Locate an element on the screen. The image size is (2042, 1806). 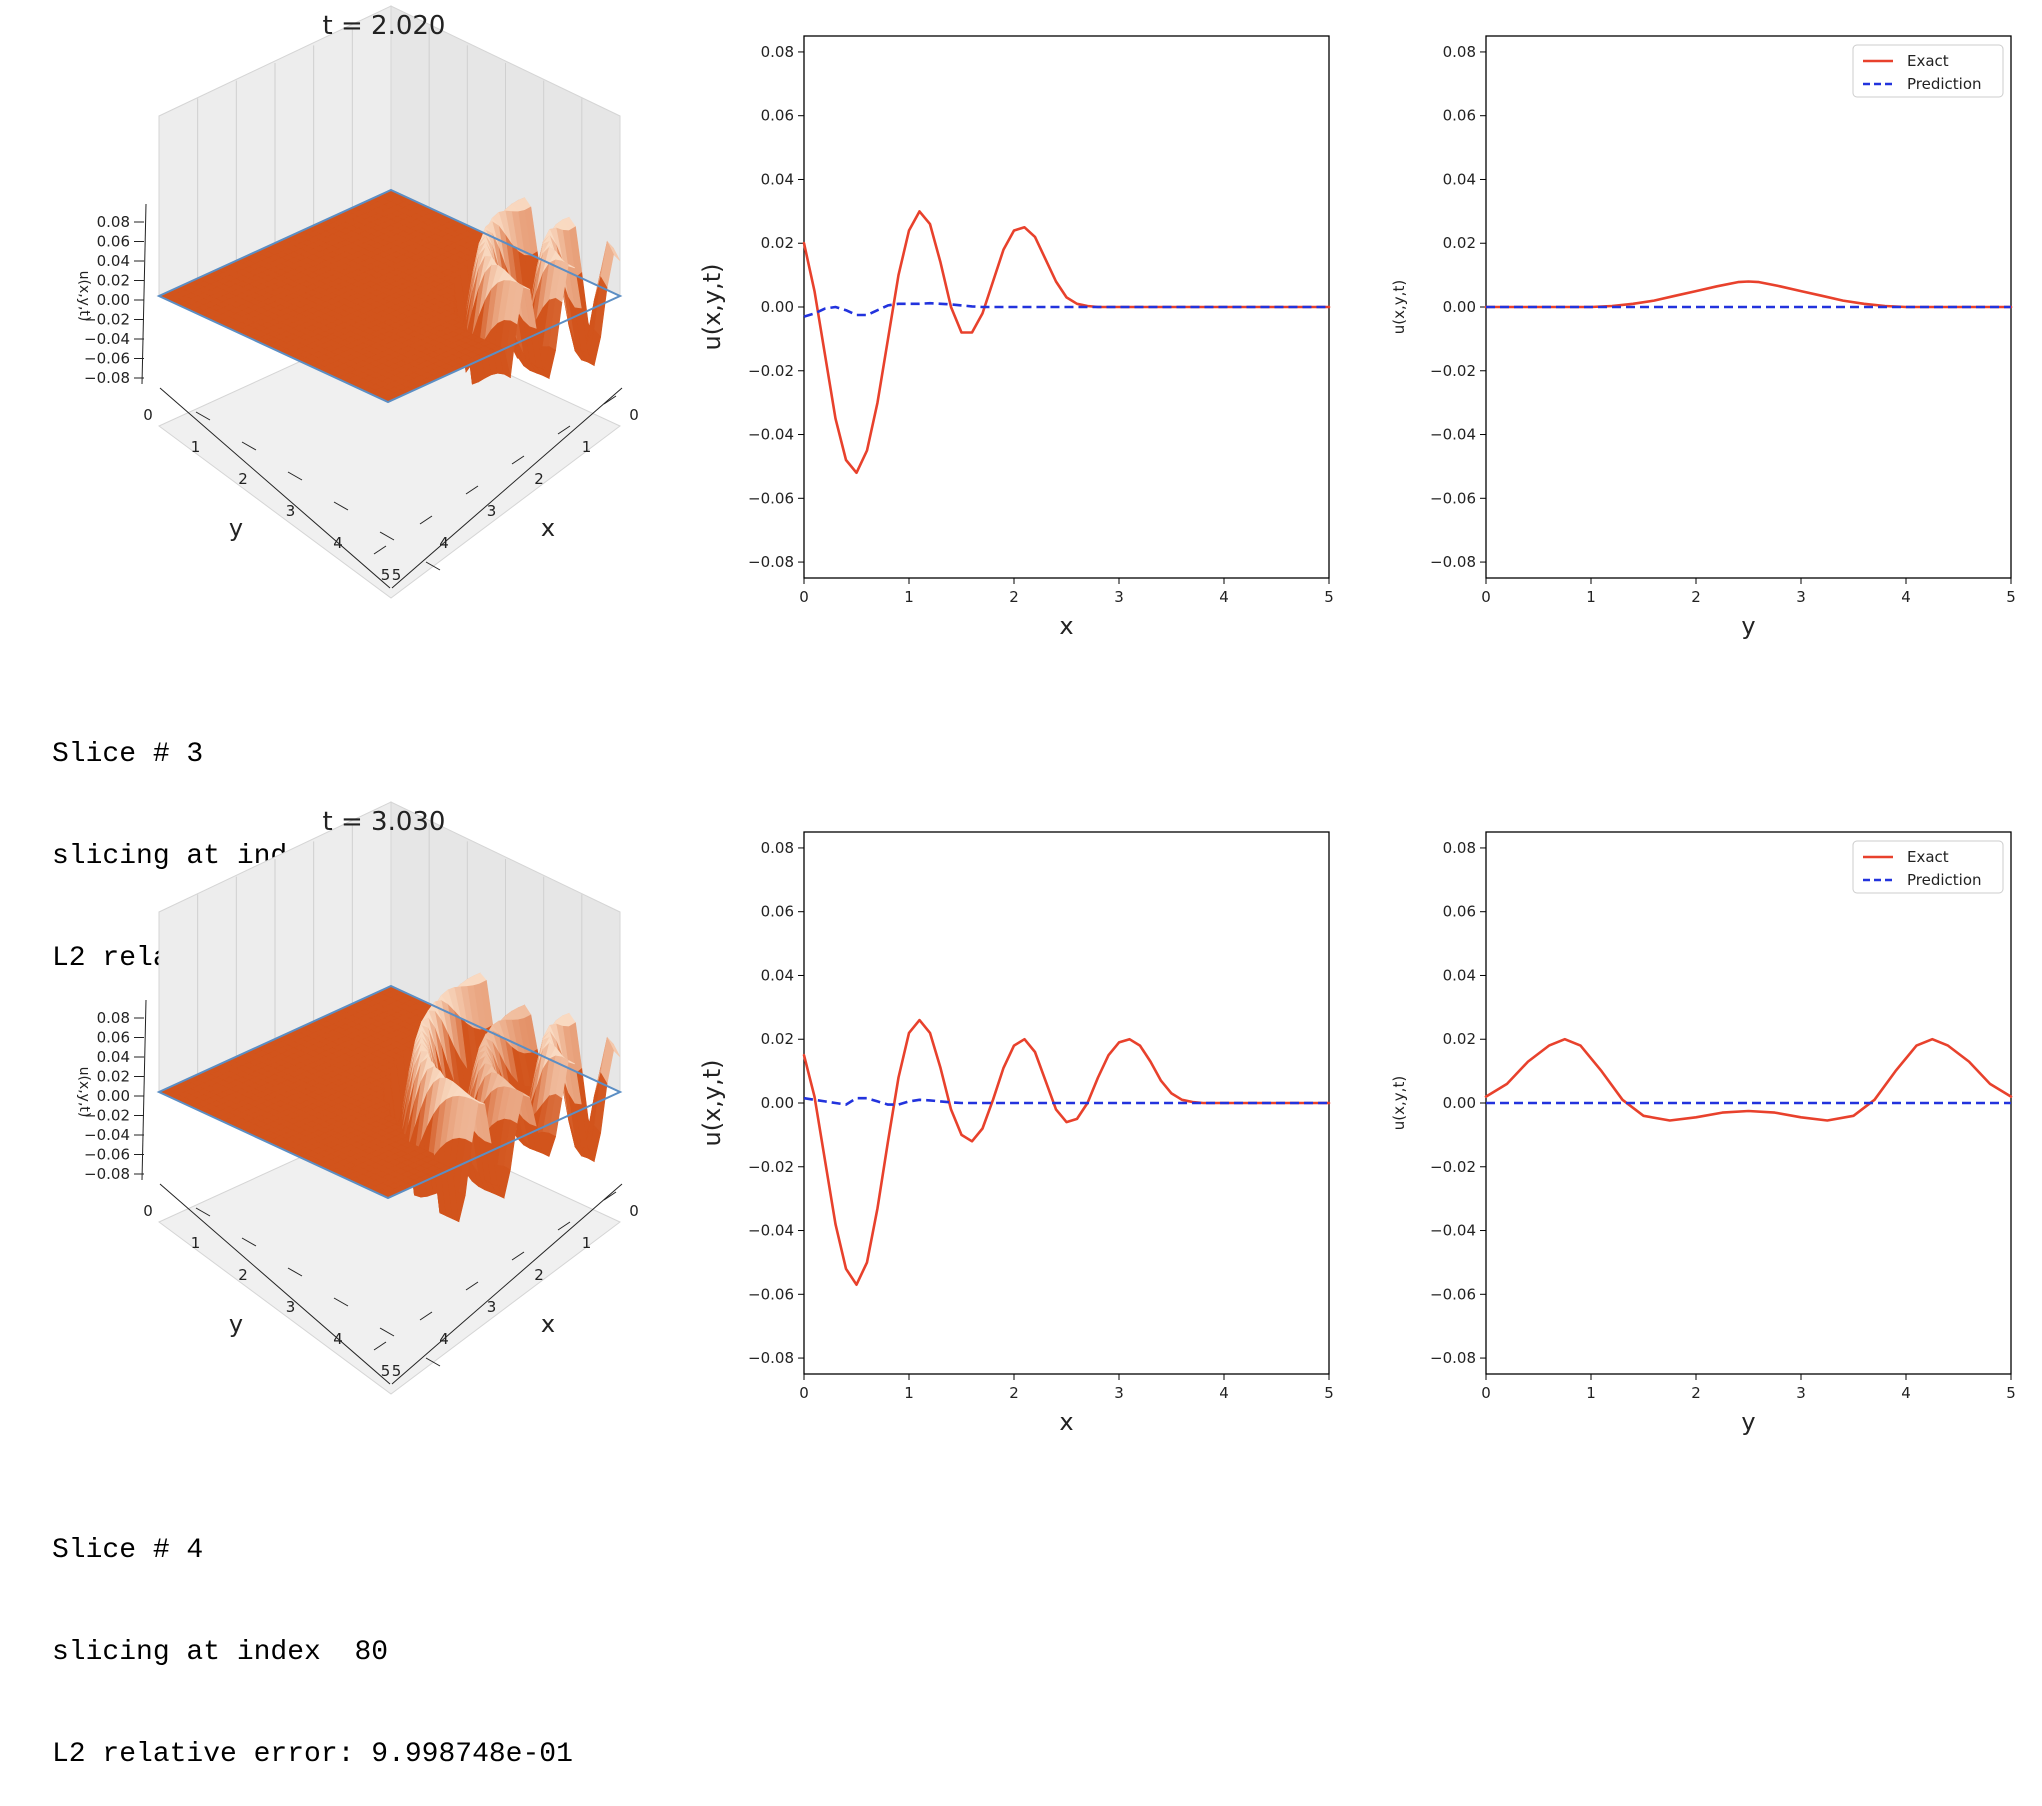
y-tick-label: 2 is located at coordinates (243, 479).